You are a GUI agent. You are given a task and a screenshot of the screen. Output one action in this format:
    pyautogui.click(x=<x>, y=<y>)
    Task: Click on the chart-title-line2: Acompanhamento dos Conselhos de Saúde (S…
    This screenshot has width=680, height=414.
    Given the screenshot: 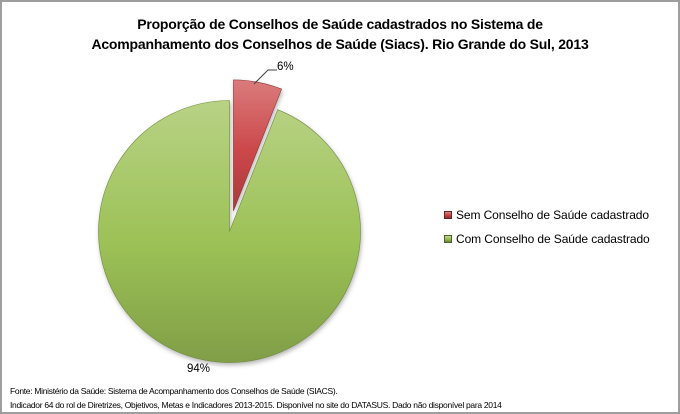 What is the action you would take?
    pyautogui.click(x=340, y=44)
    